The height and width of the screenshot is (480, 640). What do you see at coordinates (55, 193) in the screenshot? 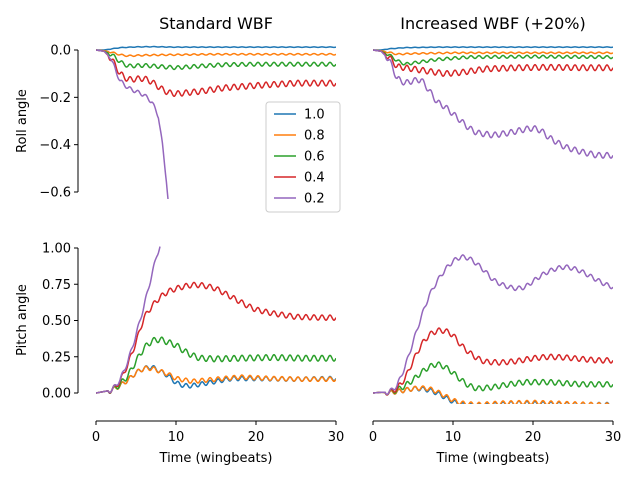
I see `y-tick-label: −0.6` at bounding box center [55, 193].